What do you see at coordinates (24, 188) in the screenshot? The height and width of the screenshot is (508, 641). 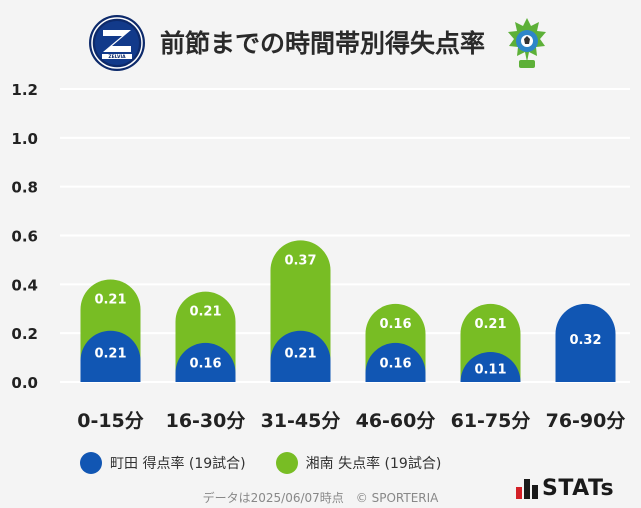 I see `y-tick-label: 0.8` at bounding box center [24, 188].